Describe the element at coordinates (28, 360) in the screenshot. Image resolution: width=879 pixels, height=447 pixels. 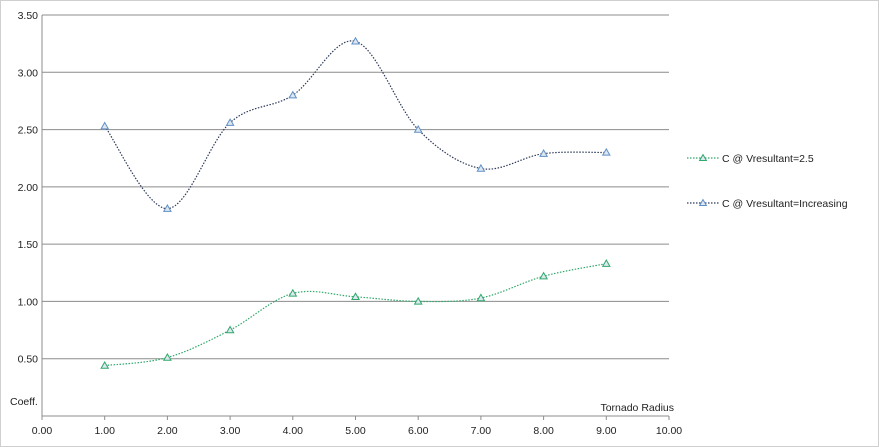
I see `y-tick-label: 0.50` at that location.